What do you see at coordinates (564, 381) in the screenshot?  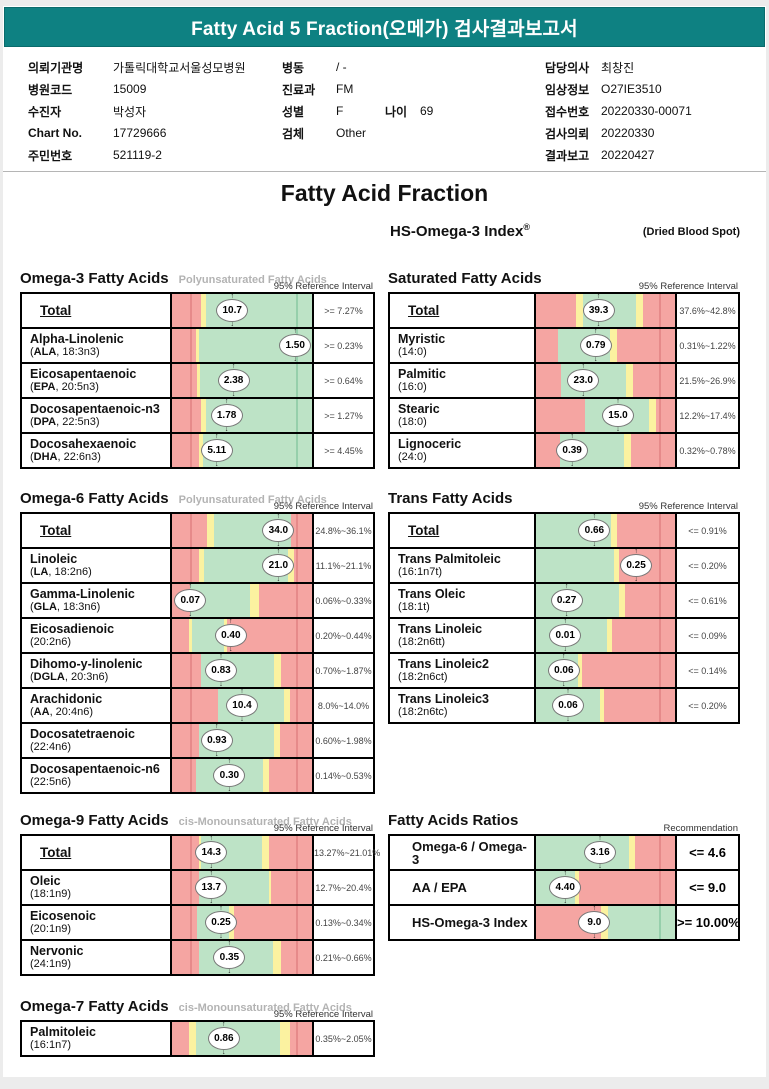 I see `table-row: Palmitic (16:0) ↑ 23.0 ↓ 21.5%~26.9%` at bounding box center [564, 381].